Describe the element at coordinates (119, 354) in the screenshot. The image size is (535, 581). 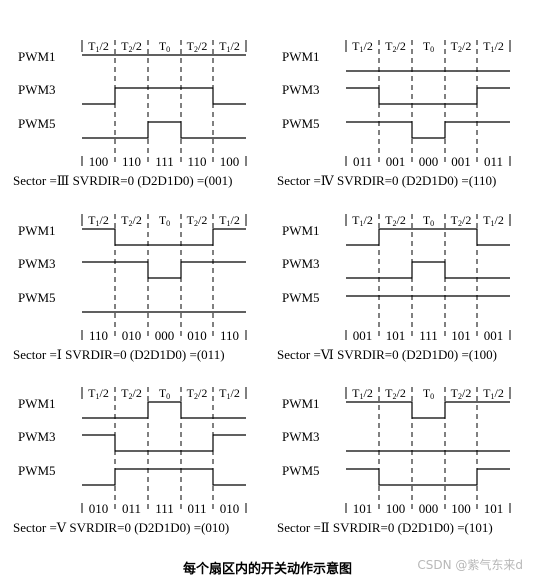
I see `sector-label: Sector =Ⅰ SVRDIR=0 (D2D1D0) =(011)` at that location.